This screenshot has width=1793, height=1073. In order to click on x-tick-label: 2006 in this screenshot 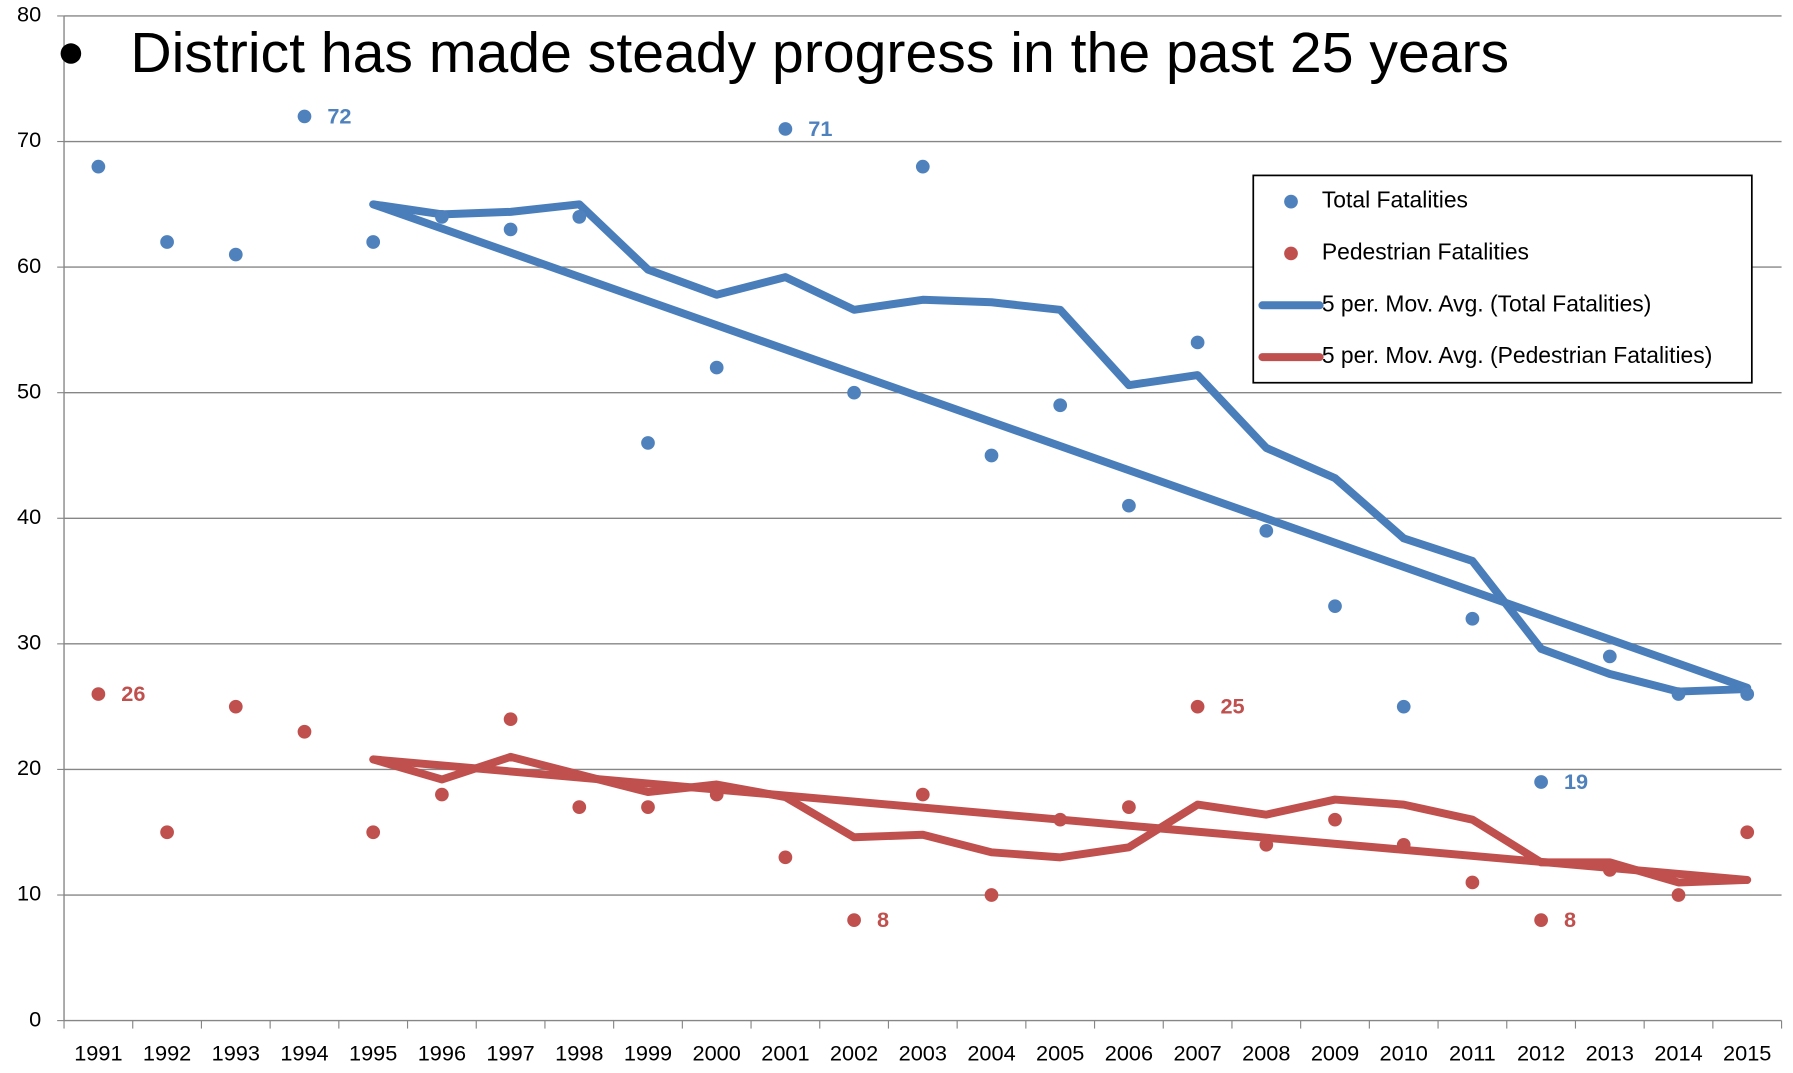, I will do `click(1129, 1053)`.